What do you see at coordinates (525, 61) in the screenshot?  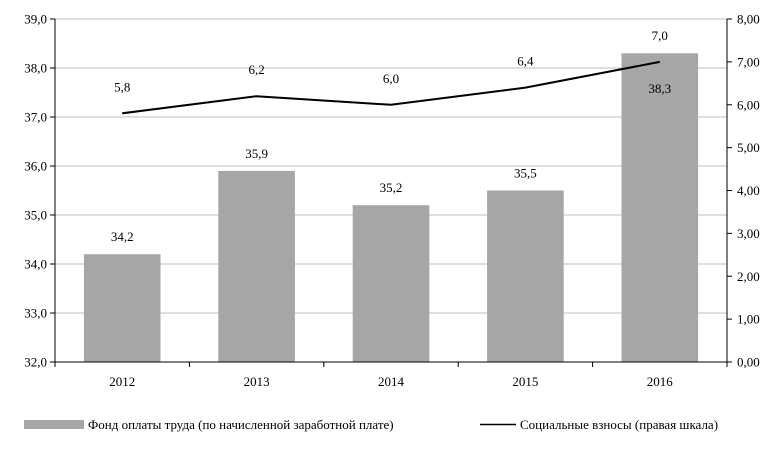 I see `line-data-label: 6,4` at bounding box center [525, 61].